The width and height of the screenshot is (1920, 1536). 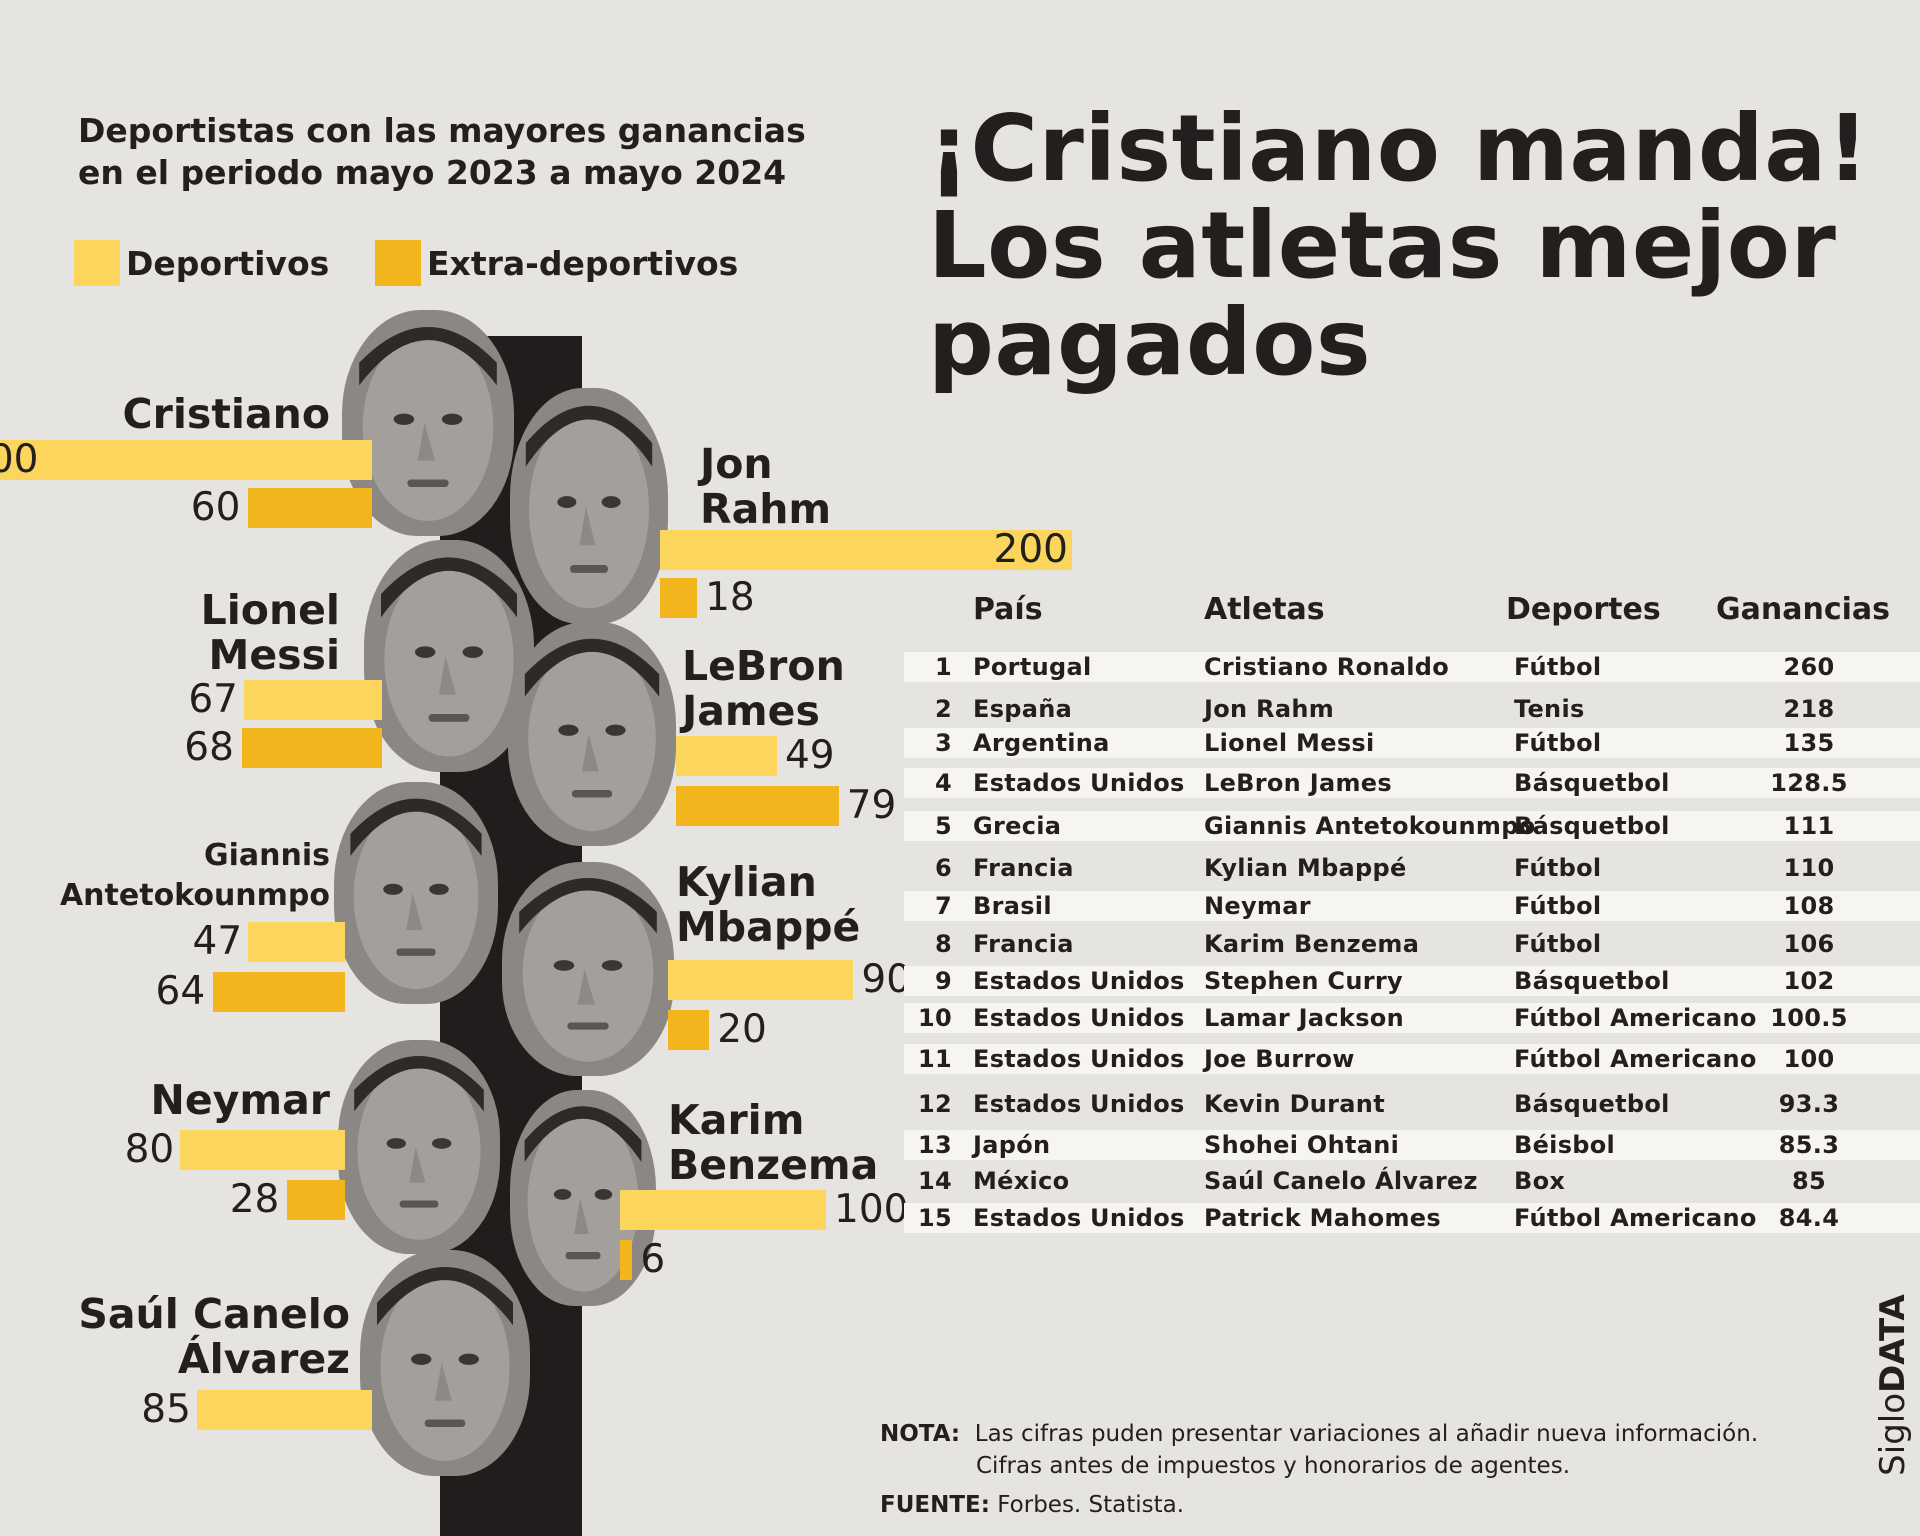 I want to click on row-country: Francia, so click(x=1023, y=944).